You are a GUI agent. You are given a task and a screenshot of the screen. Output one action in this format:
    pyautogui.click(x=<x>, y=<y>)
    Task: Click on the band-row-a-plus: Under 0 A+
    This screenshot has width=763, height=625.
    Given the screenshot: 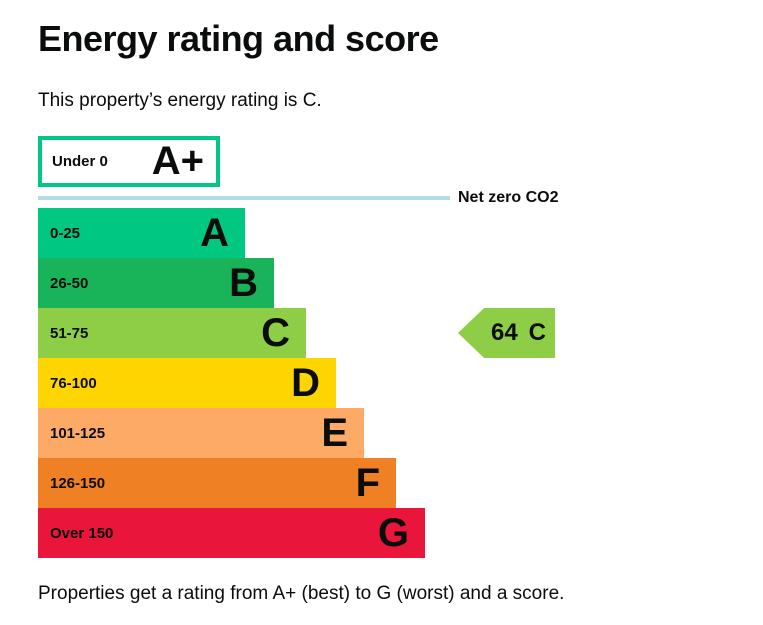 What is the action you would take?
    pyautogui.click(x=129, y=161)
    